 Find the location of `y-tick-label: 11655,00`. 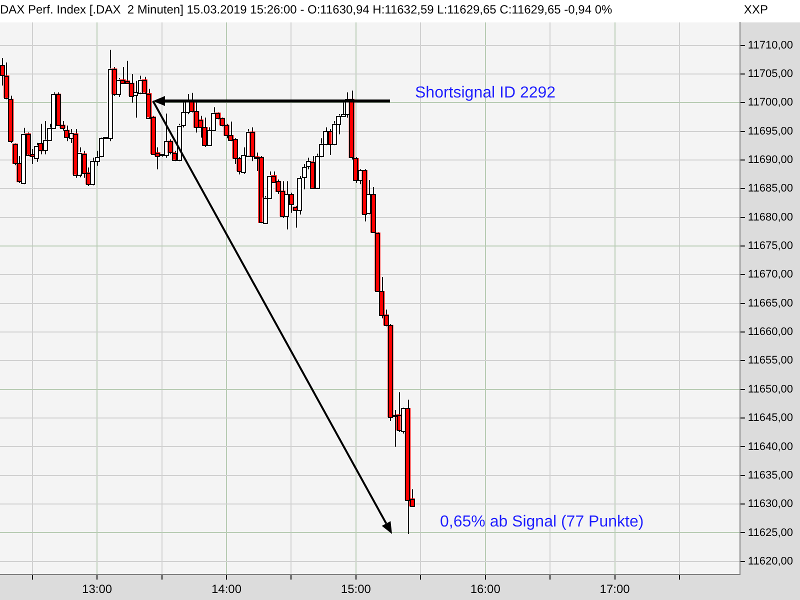

y-tick-label: 11655,00 is located at coordinates (771, 360).